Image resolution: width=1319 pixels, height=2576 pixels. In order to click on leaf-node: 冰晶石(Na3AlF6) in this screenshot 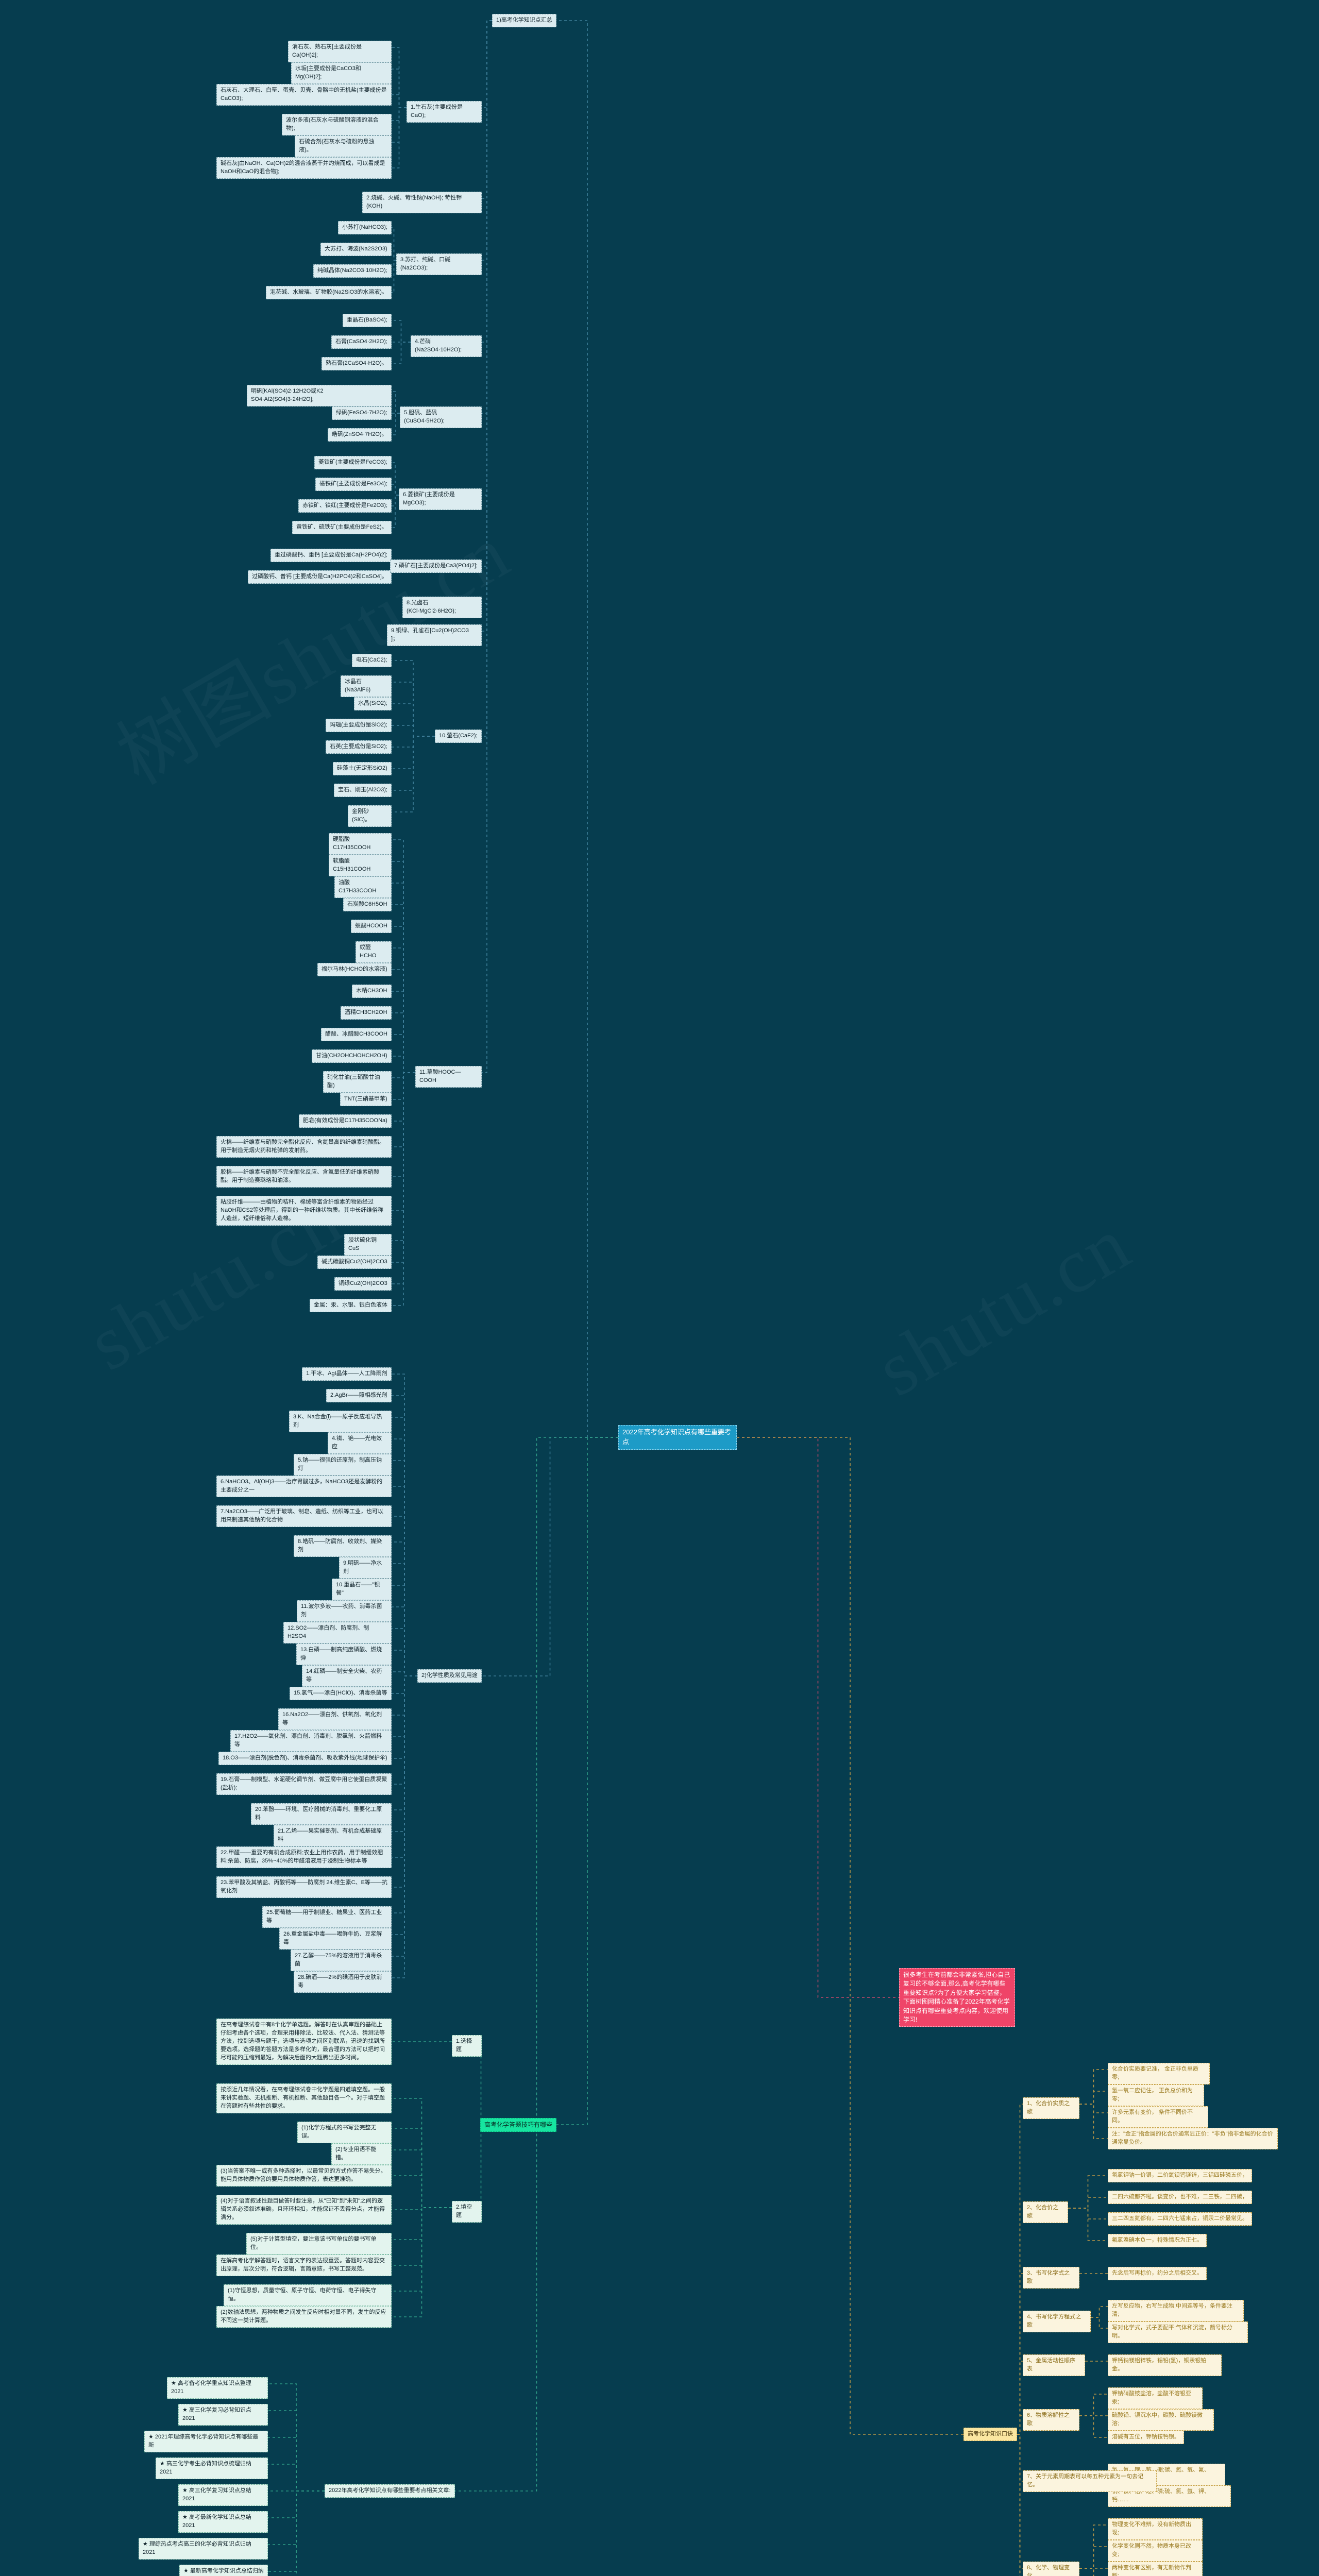, I will do `click(366, 686)`.